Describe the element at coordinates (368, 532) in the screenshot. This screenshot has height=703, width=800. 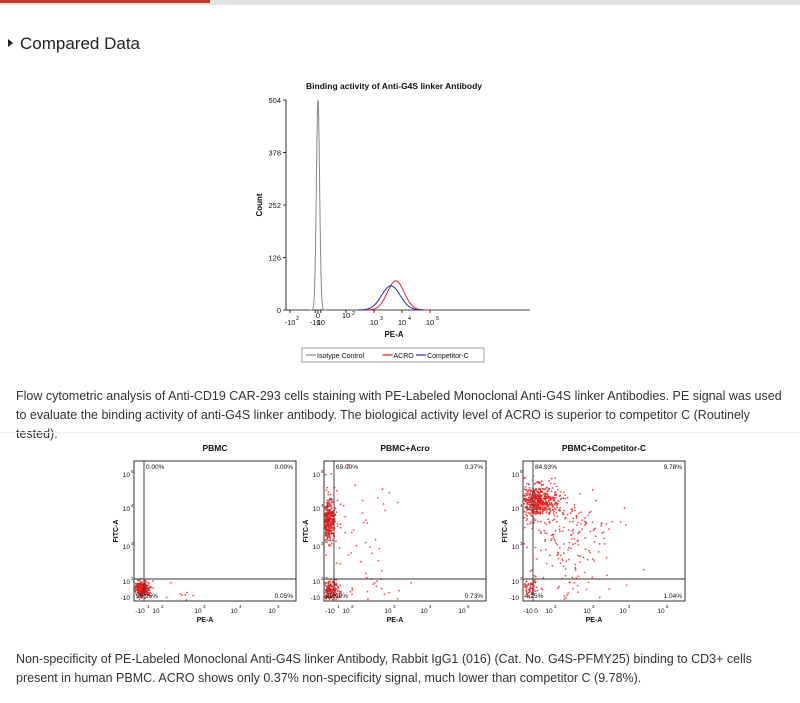
I see `dot-cloud` at that location.